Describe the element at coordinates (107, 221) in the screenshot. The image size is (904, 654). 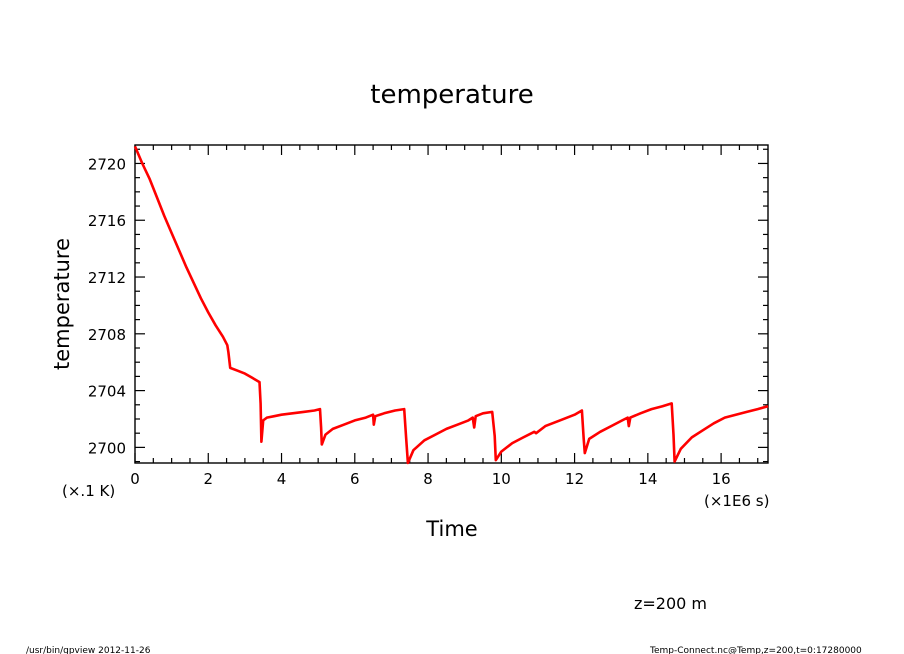
I see `y-tick-label: 2716` at that location.